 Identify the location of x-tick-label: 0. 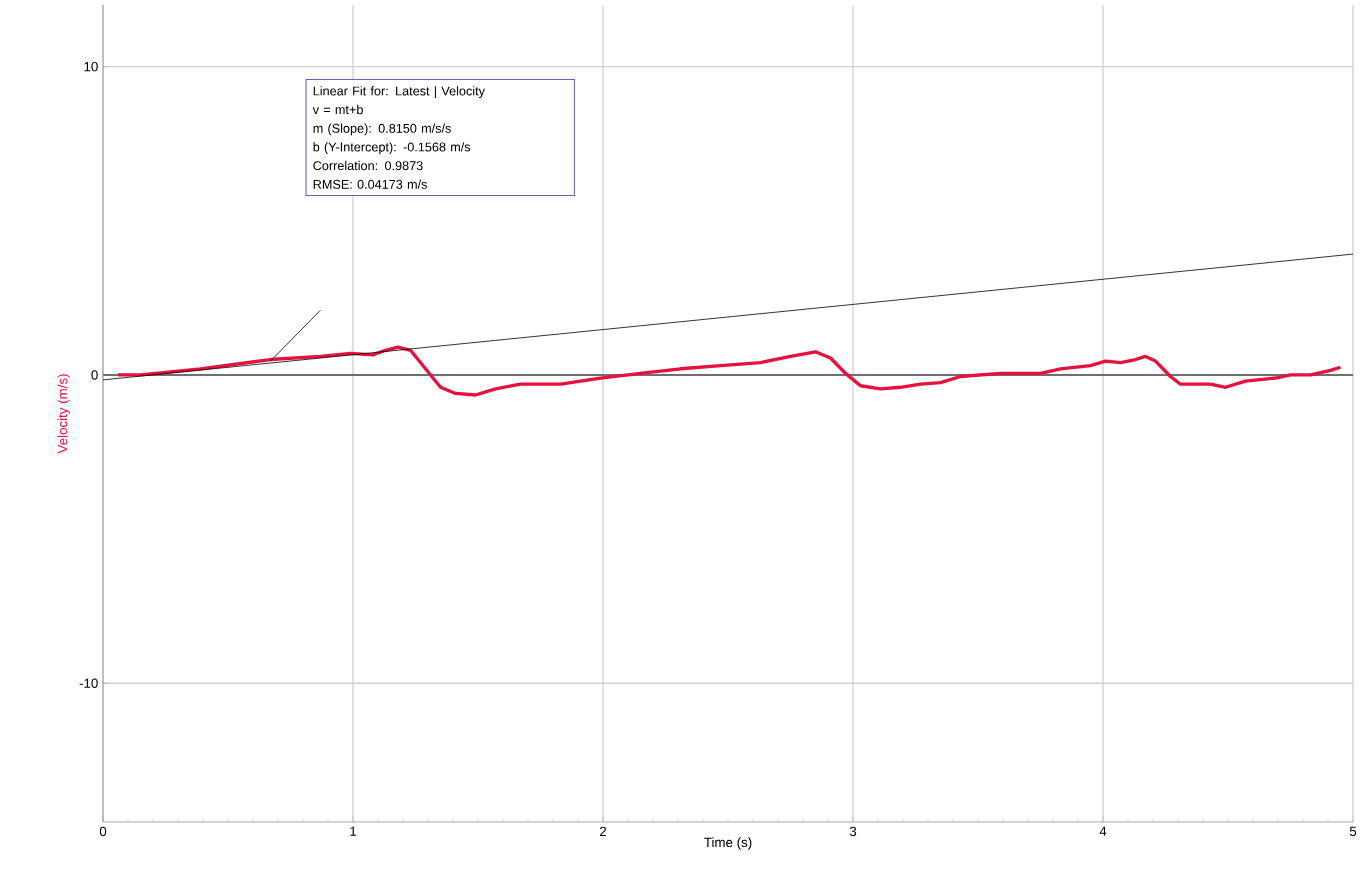
(103, 831).